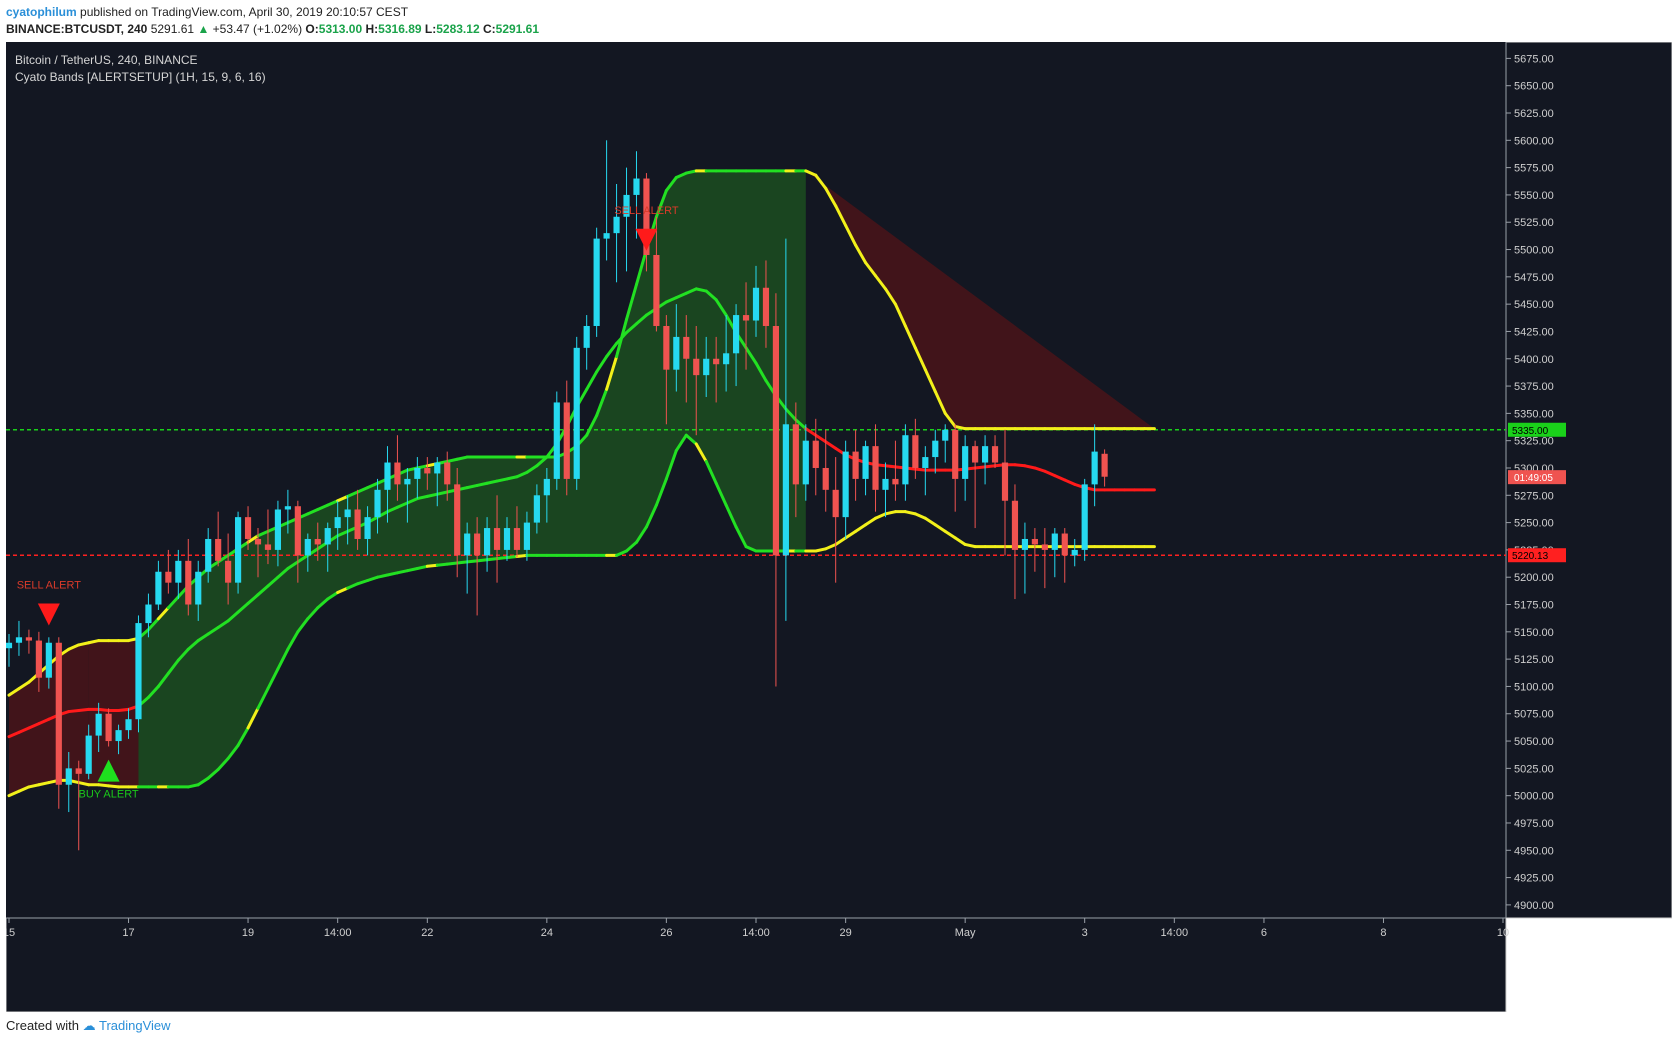 The width and height of the screenshot is (1678, 1045). What do you see at coordinates (89, 1025) in the screenshot?
I see `tradingview-logo-icon: ☁` at bounding box center [89, 1025].